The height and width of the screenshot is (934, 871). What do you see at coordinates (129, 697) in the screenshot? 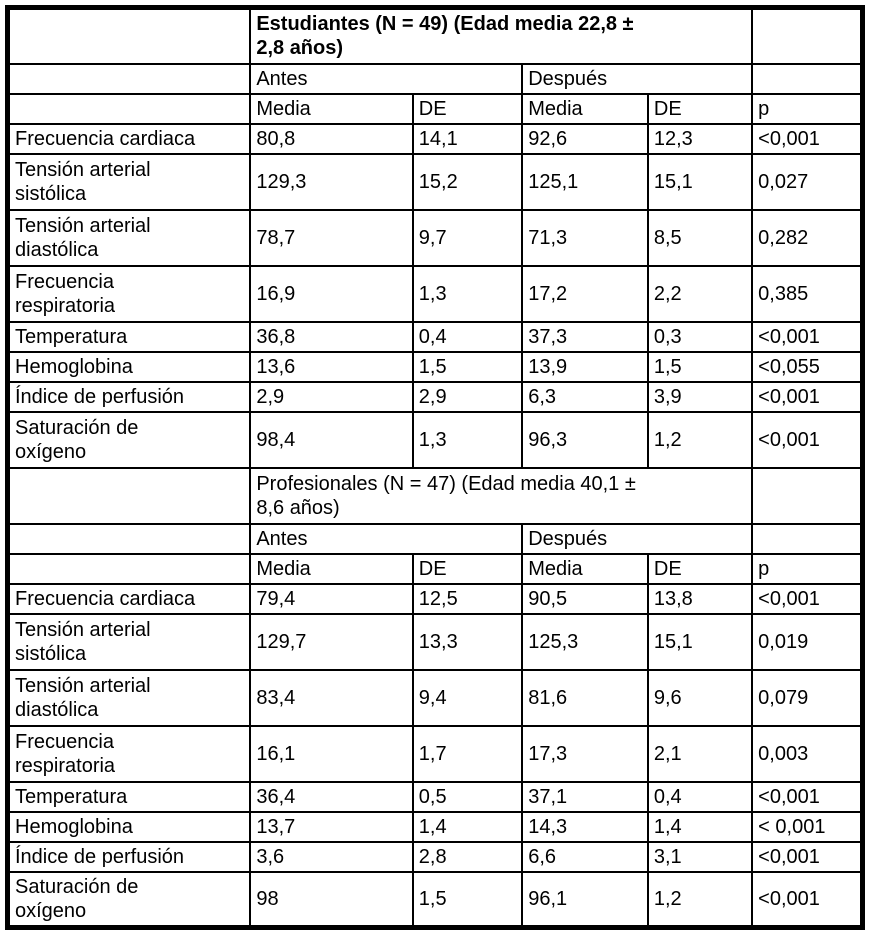
I see `row-label: Tensión arterial diastólica` at bounding box center [129, 697].